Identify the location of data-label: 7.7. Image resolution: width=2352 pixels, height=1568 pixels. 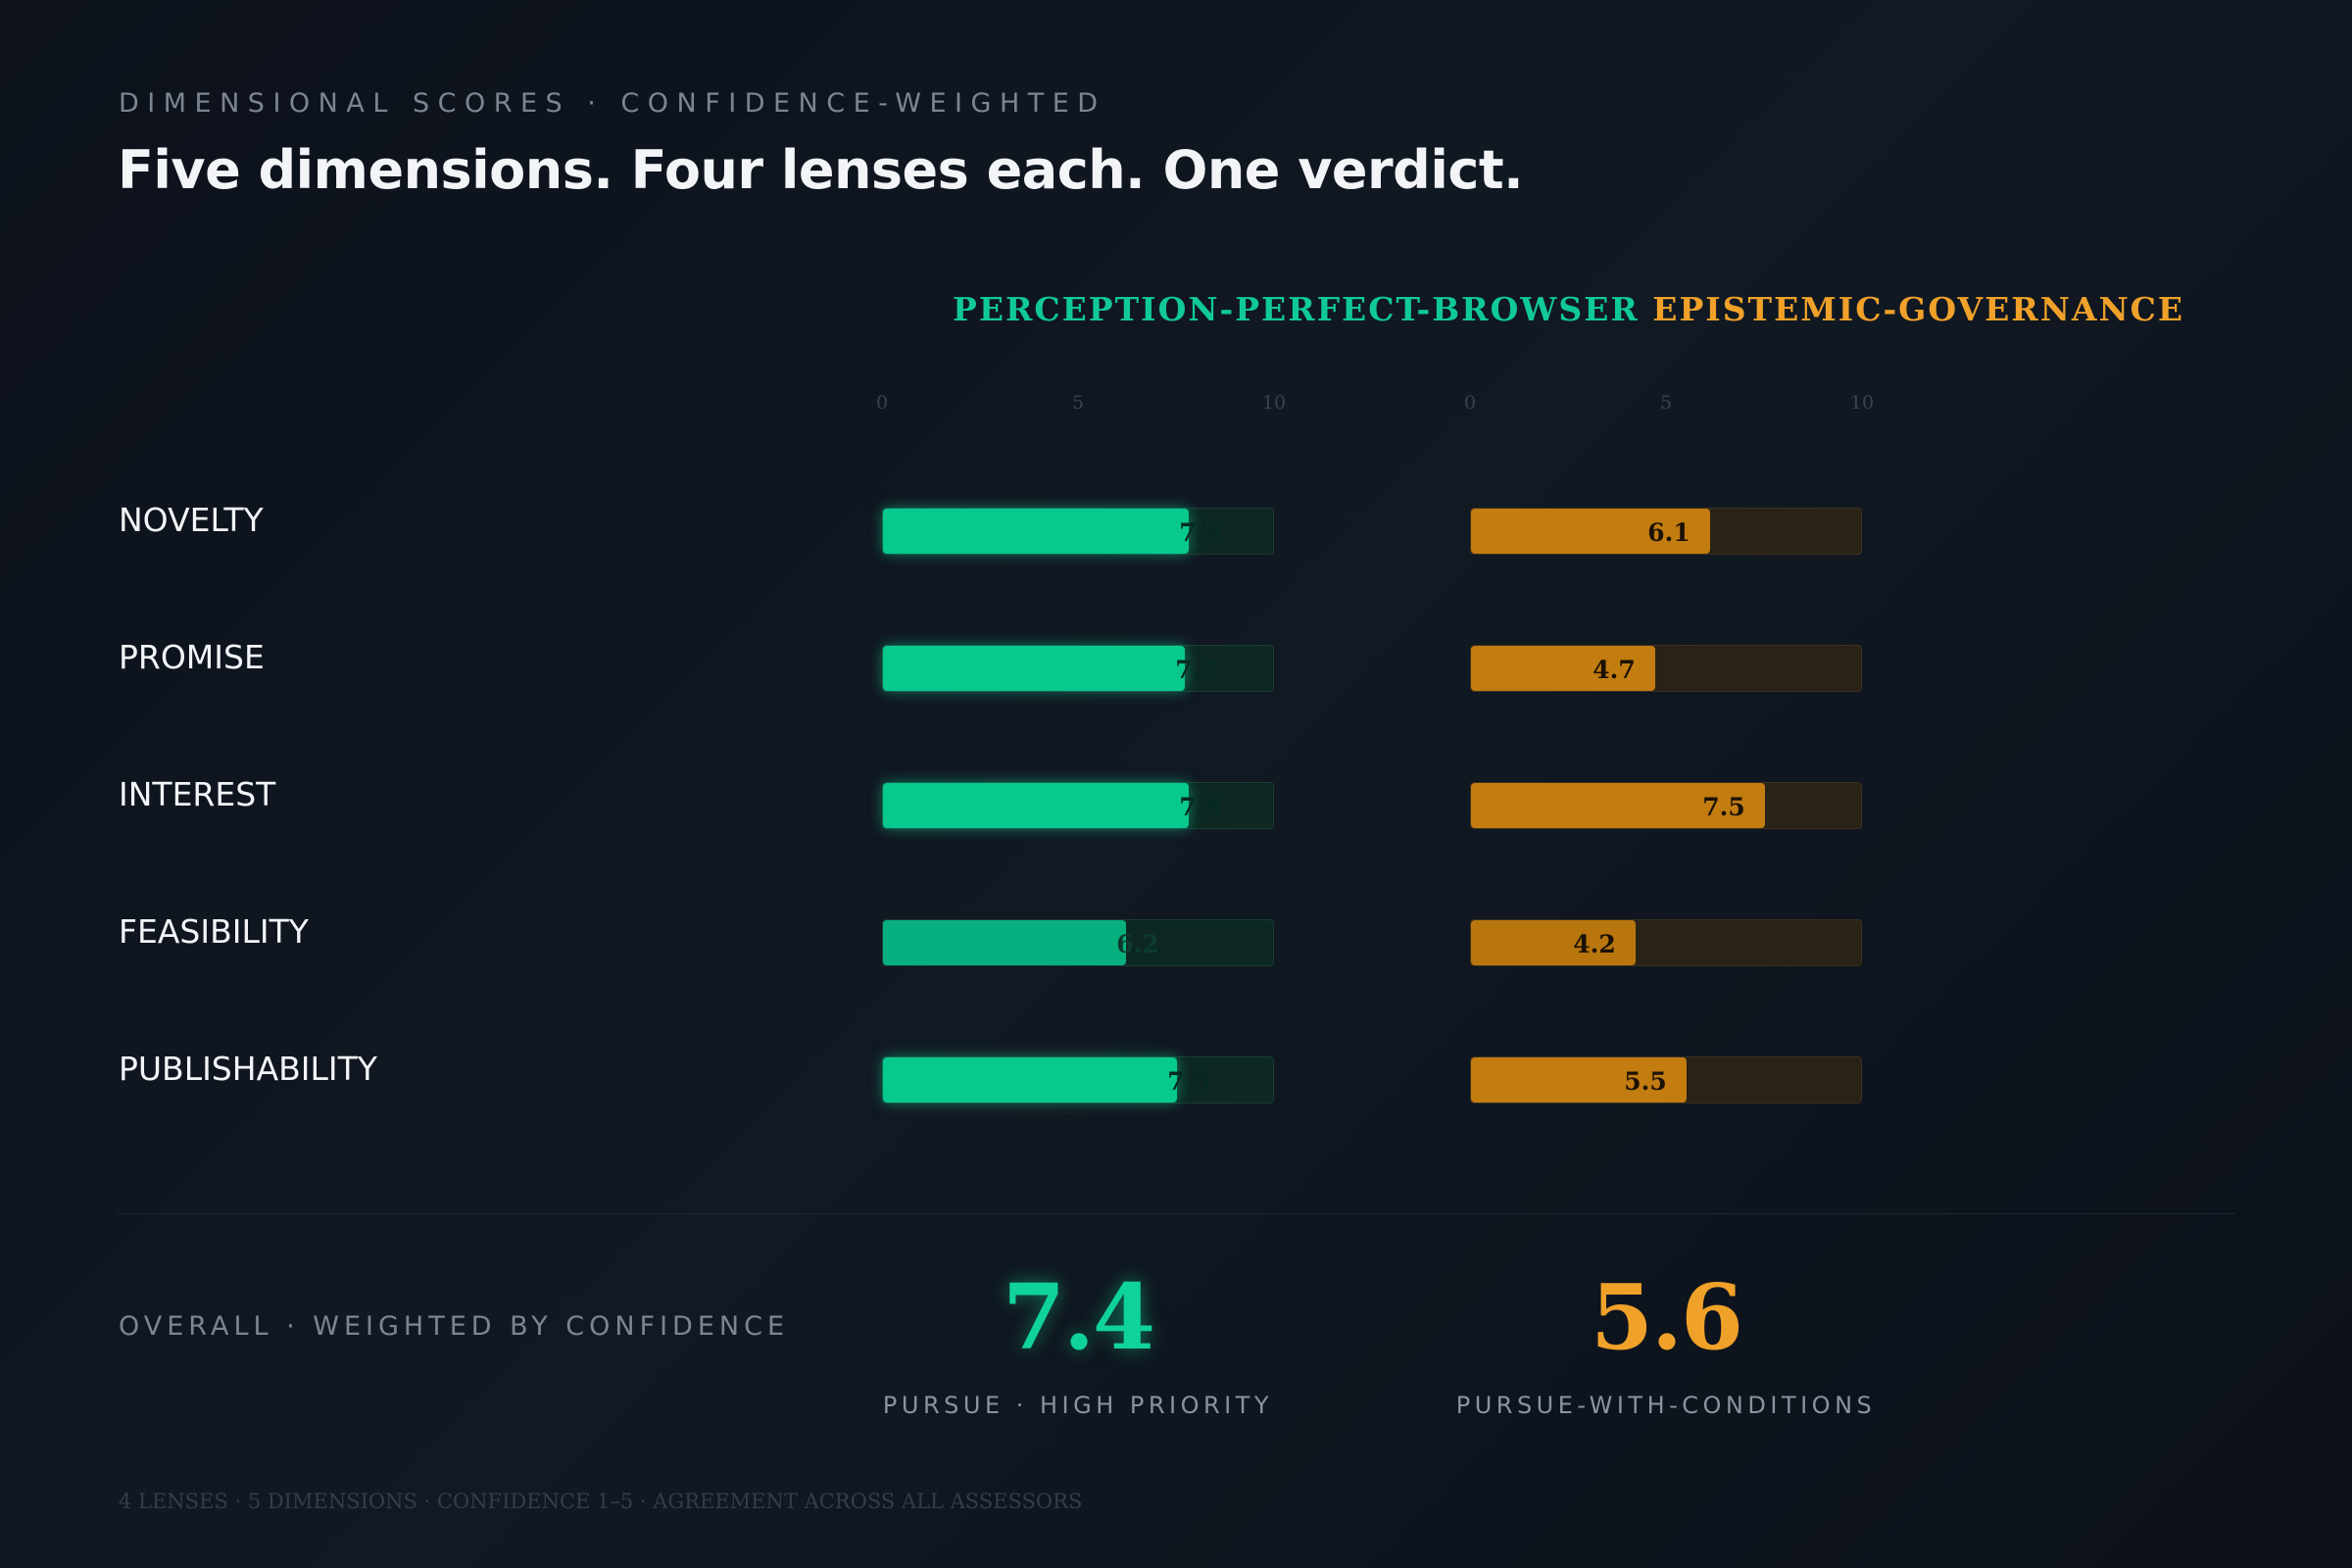
(1196, 670).